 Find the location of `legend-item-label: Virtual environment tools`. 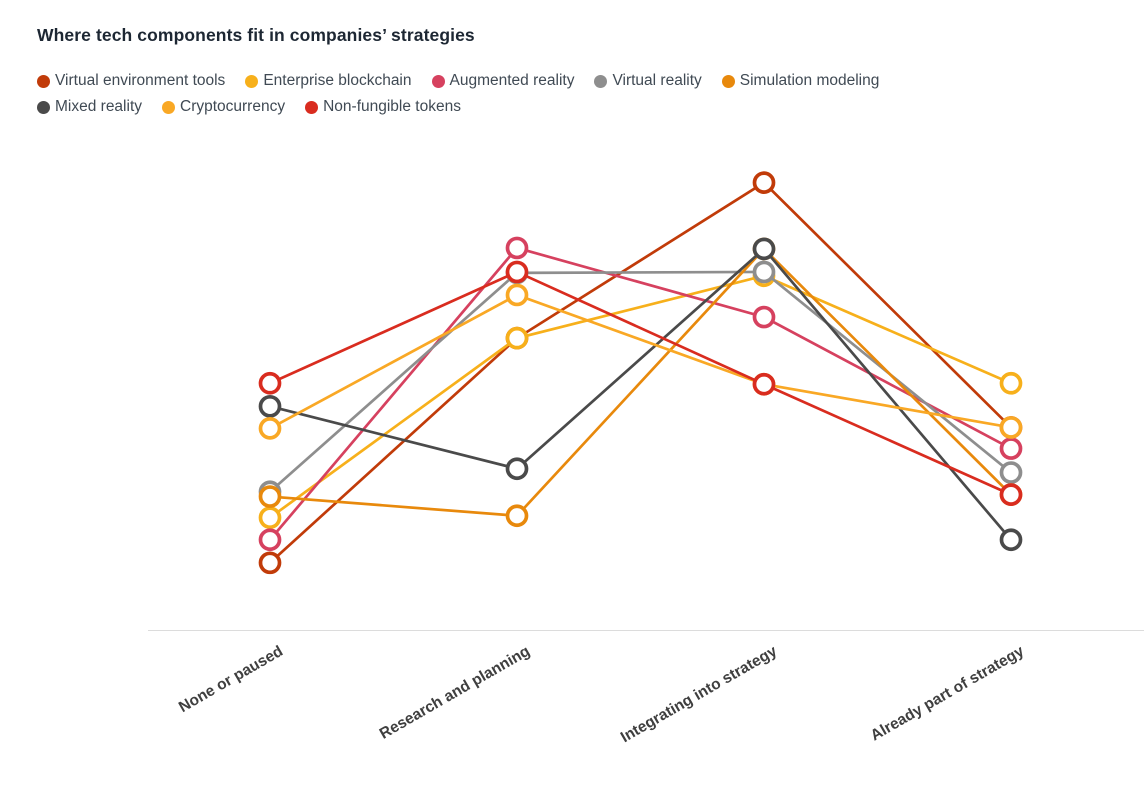

legend-item-label: Virtual environment tools is located at coordinates (140, 80).